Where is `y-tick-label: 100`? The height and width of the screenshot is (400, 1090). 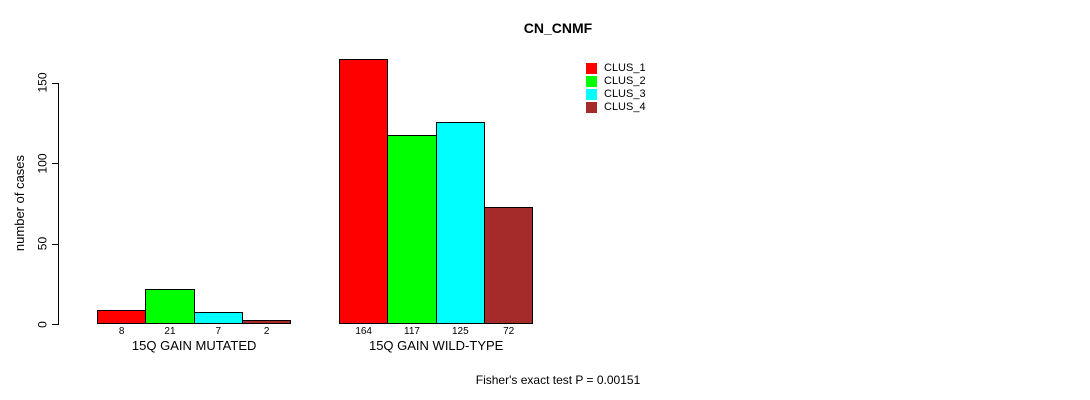
y-tick-label: 100 is located at coordinates (42, 163).